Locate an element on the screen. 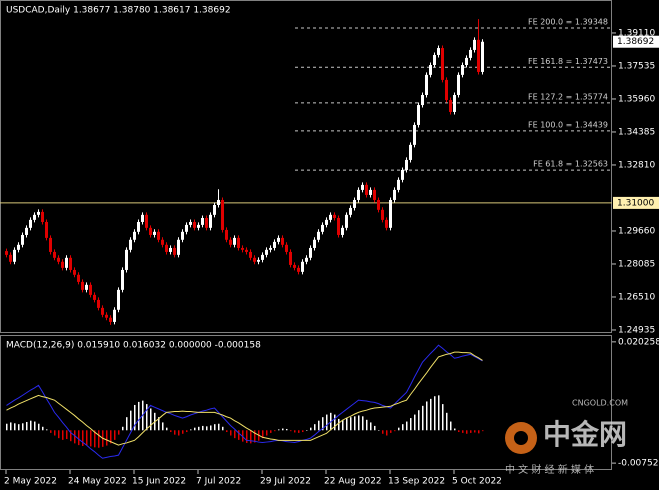 The image size is (659, 490). watermark-slogan: 中 文 财 经 新 媒 体 is located at coordinates (549, 469).